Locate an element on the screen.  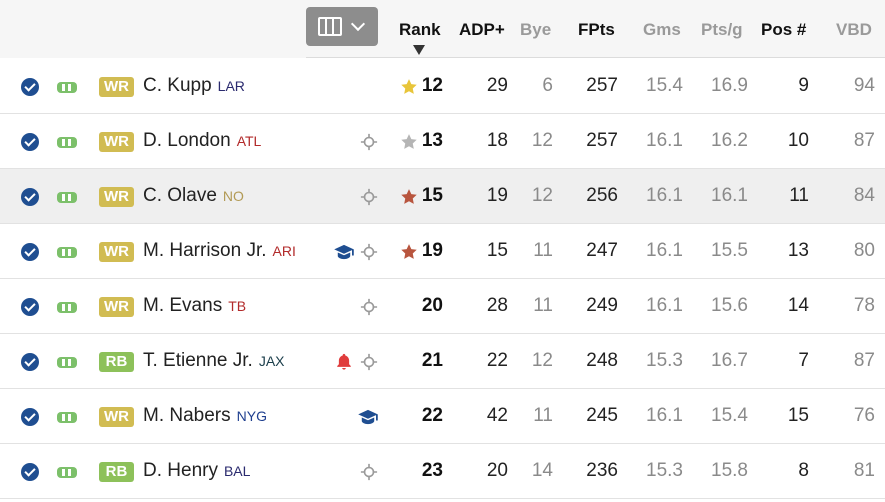
vbd-value: 78 is located at coordinates (864, 305).